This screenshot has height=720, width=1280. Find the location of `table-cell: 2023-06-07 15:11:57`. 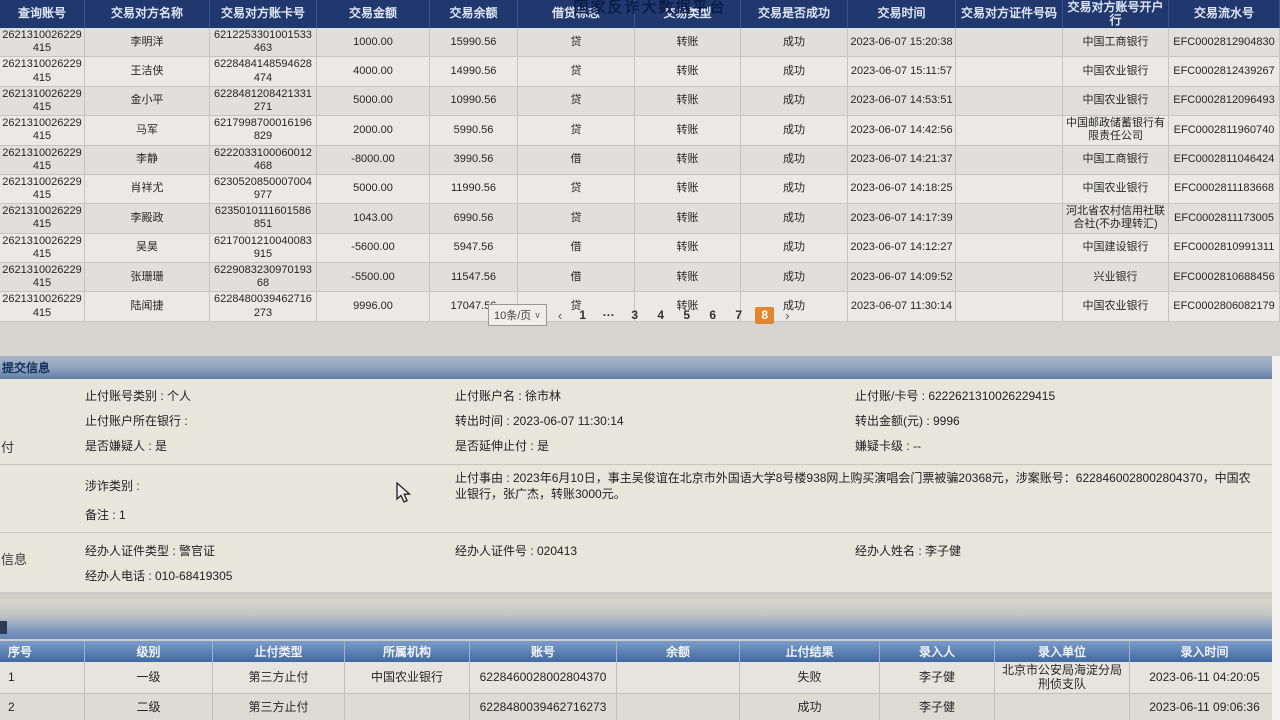

table-cell: 2023-06-07 15:11:57 is located at coordinates (902, 72).